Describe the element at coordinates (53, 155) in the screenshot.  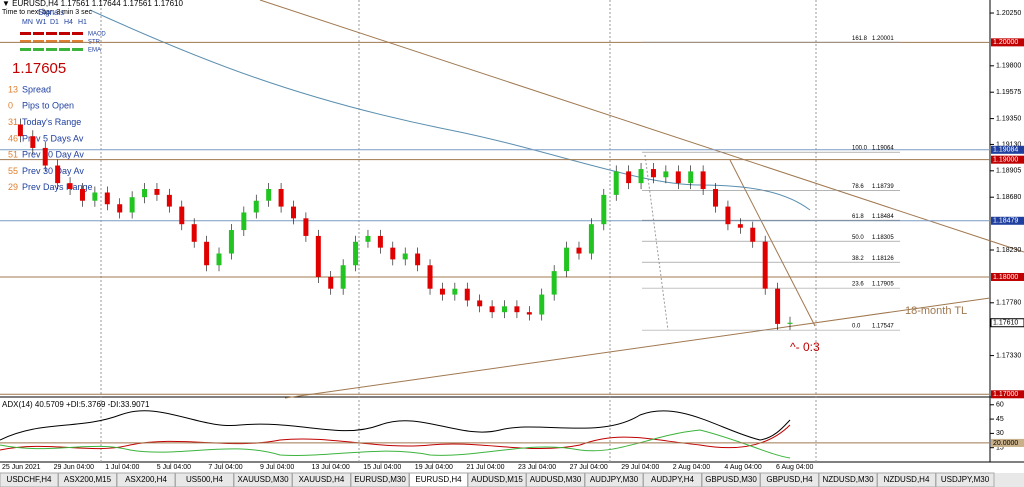
I see `stat-label: Prev 10 Day Av` at that location.